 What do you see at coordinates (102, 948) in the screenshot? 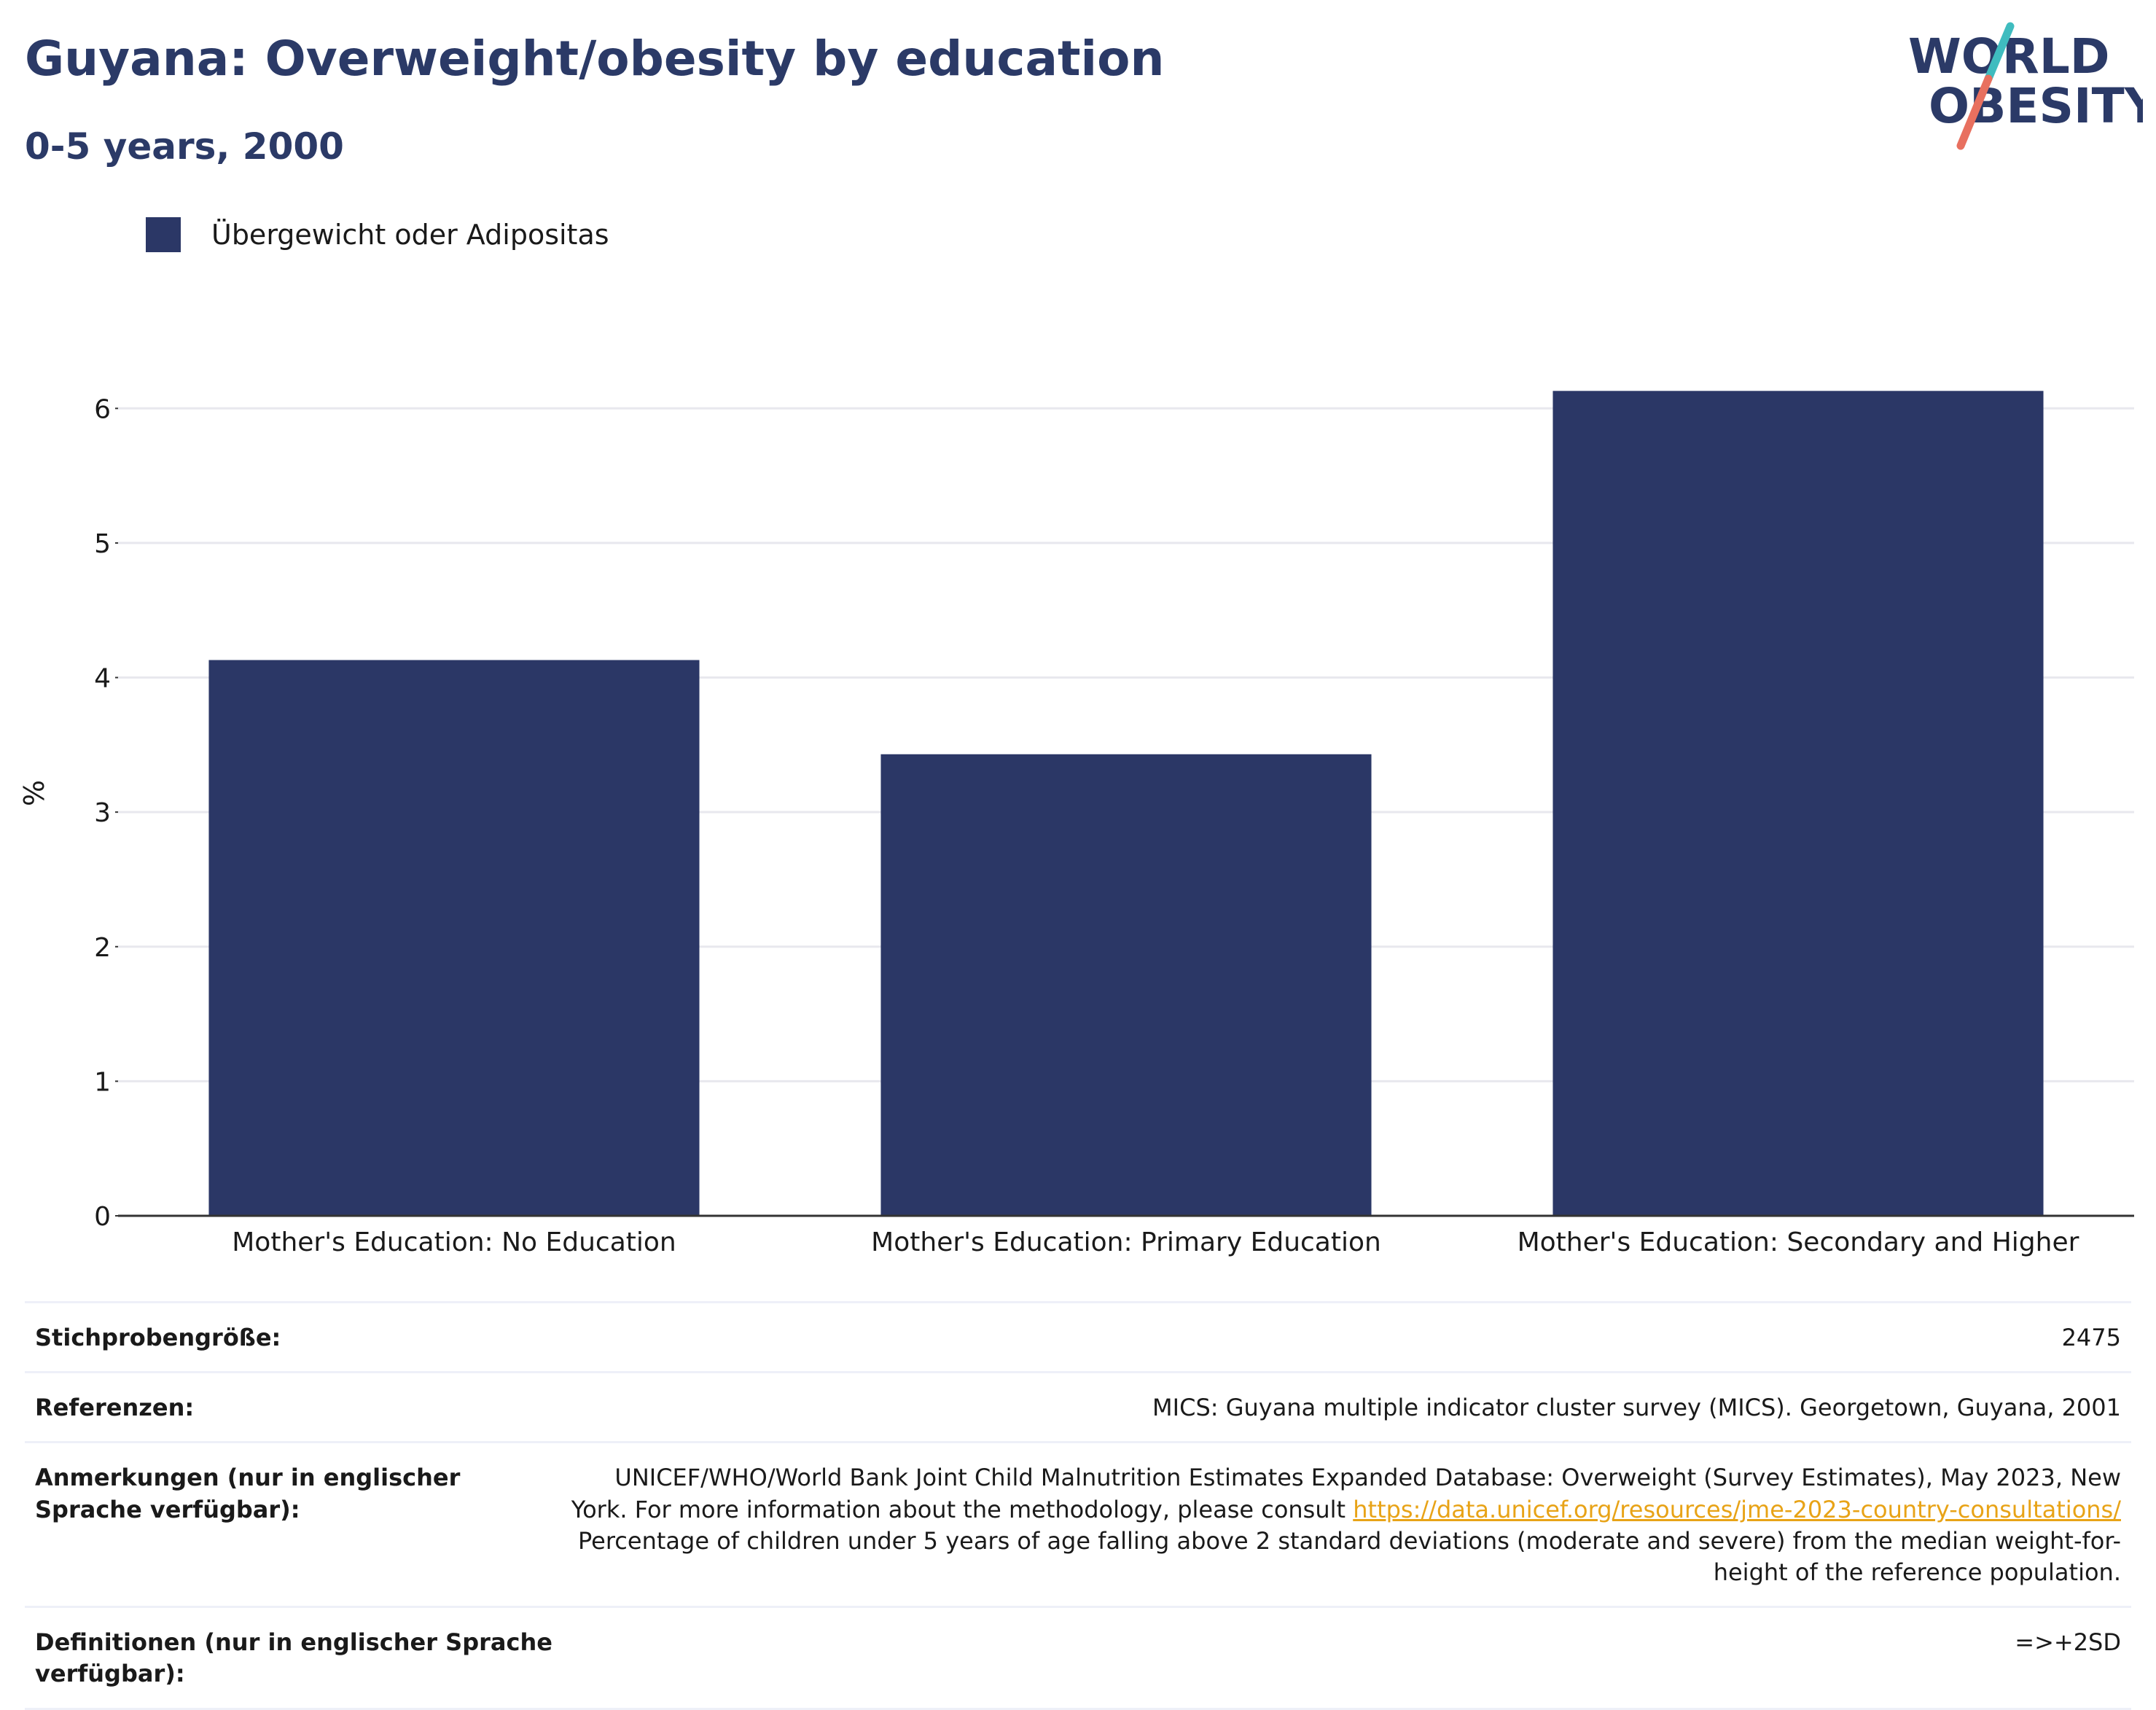
I see `y-tick-label: 2` at bounding box center [102, 948].